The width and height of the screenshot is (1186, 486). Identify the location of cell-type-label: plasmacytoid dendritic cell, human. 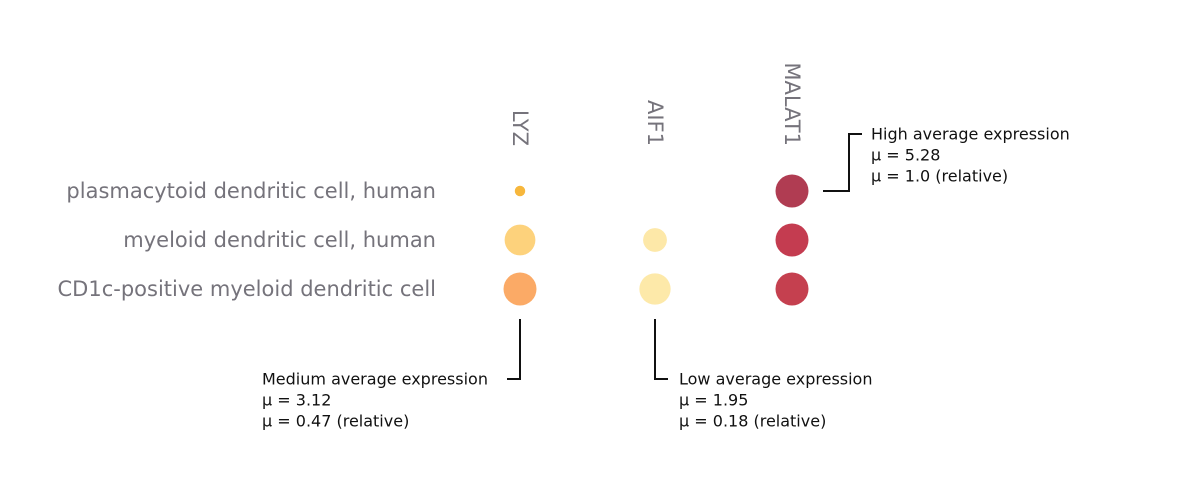
(251, 191).